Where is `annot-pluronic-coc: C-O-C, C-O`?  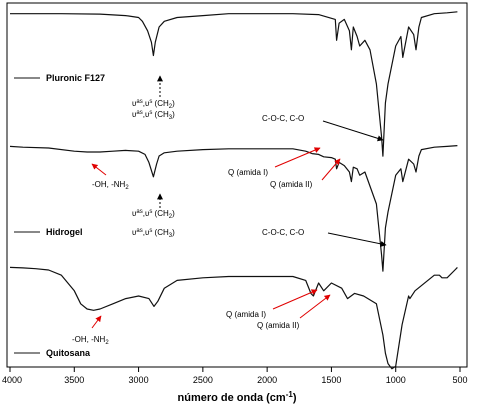 annot-pluronic-coc: C-O-C, C-O is located at coordinates (283, 118).